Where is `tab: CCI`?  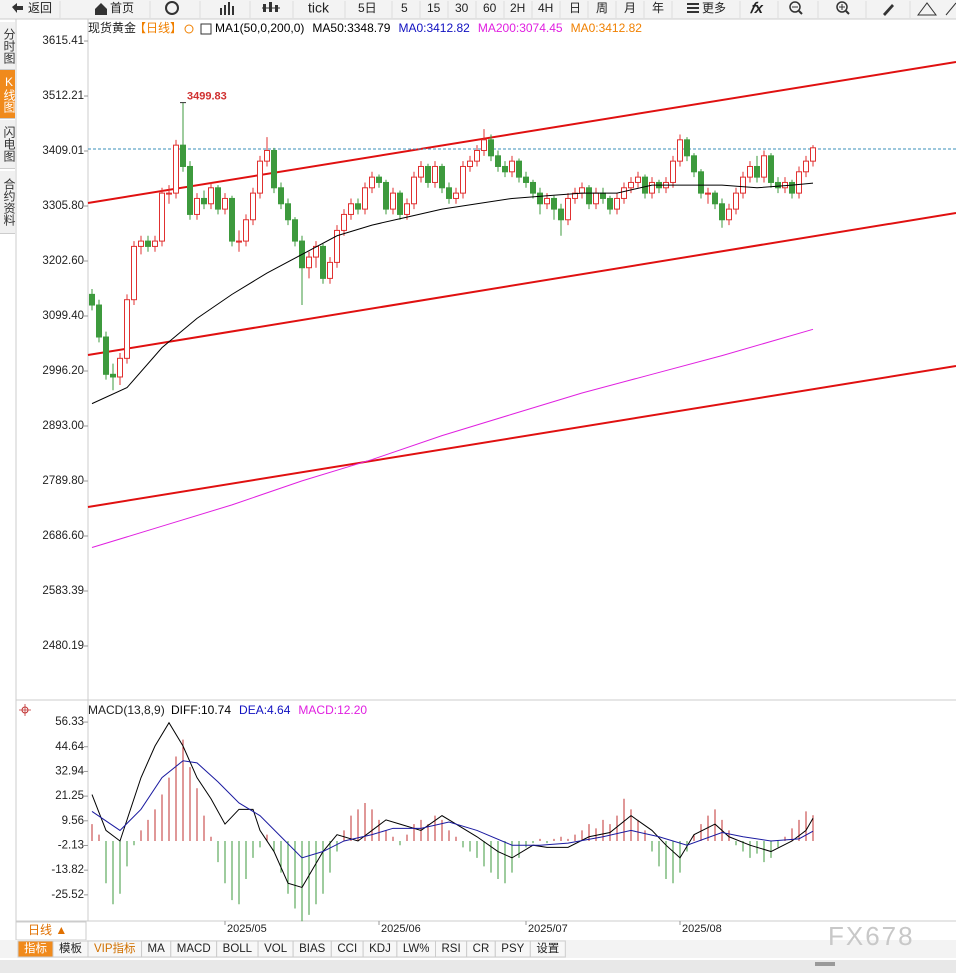
tab: CCI is located at coordinates (347, 949).